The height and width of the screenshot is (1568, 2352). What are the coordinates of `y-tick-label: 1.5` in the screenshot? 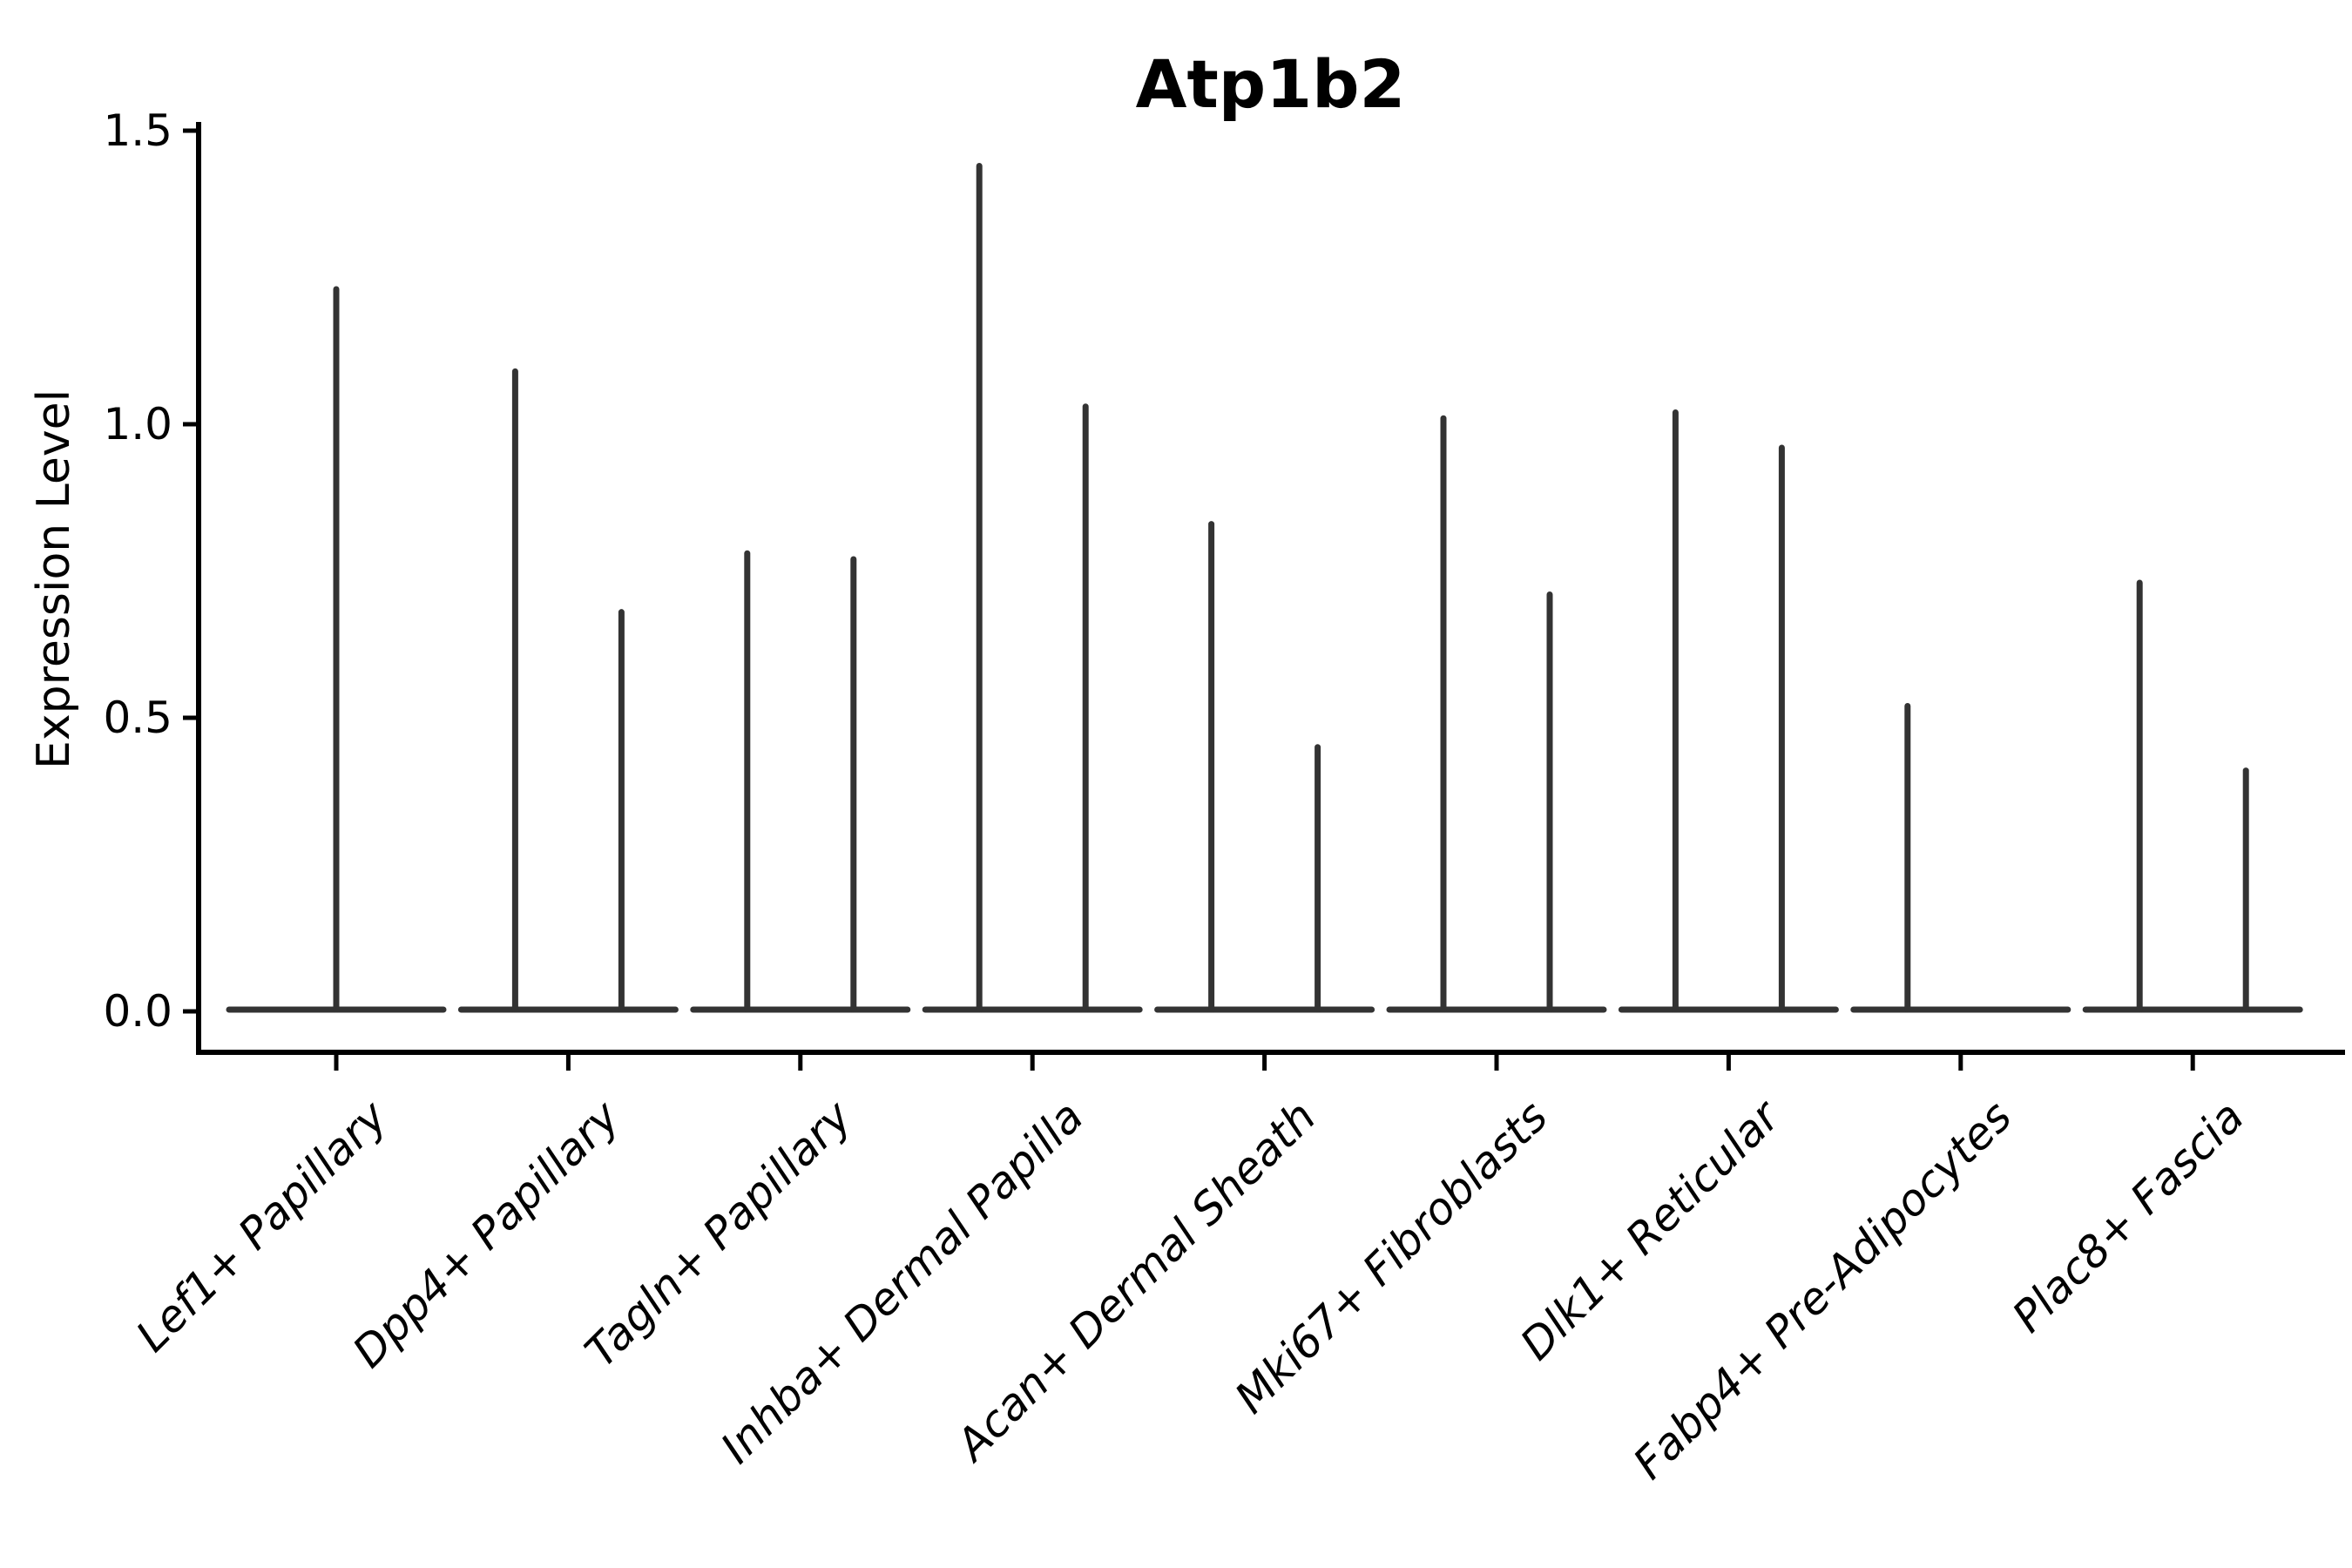 It's located at (137, 130).